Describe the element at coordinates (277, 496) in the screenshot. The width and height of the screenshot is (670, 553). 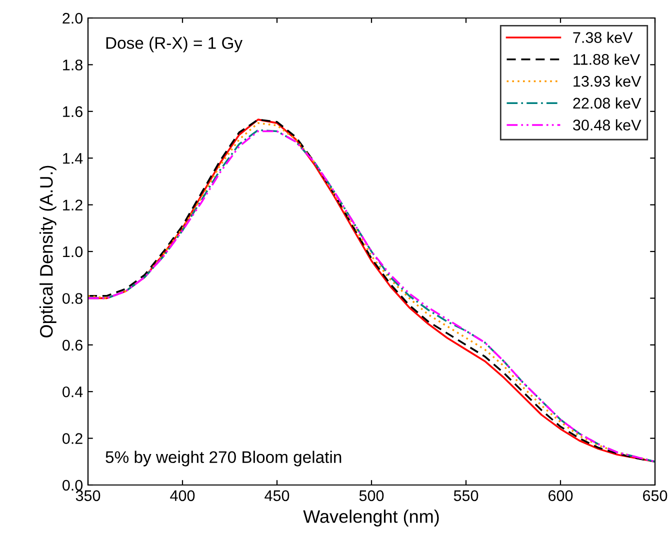
I see `x-tick-label: 450` at that location.